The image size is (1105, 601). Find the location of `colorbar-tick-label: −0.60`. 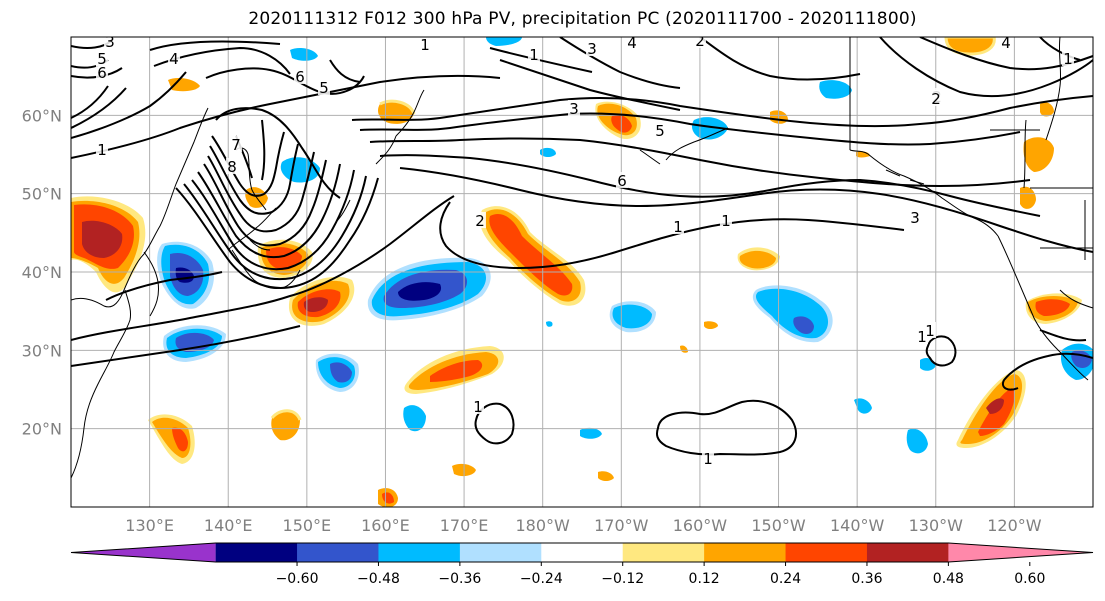

colorbar-tick-label: −0.60 is located at coordinates (297, 579).